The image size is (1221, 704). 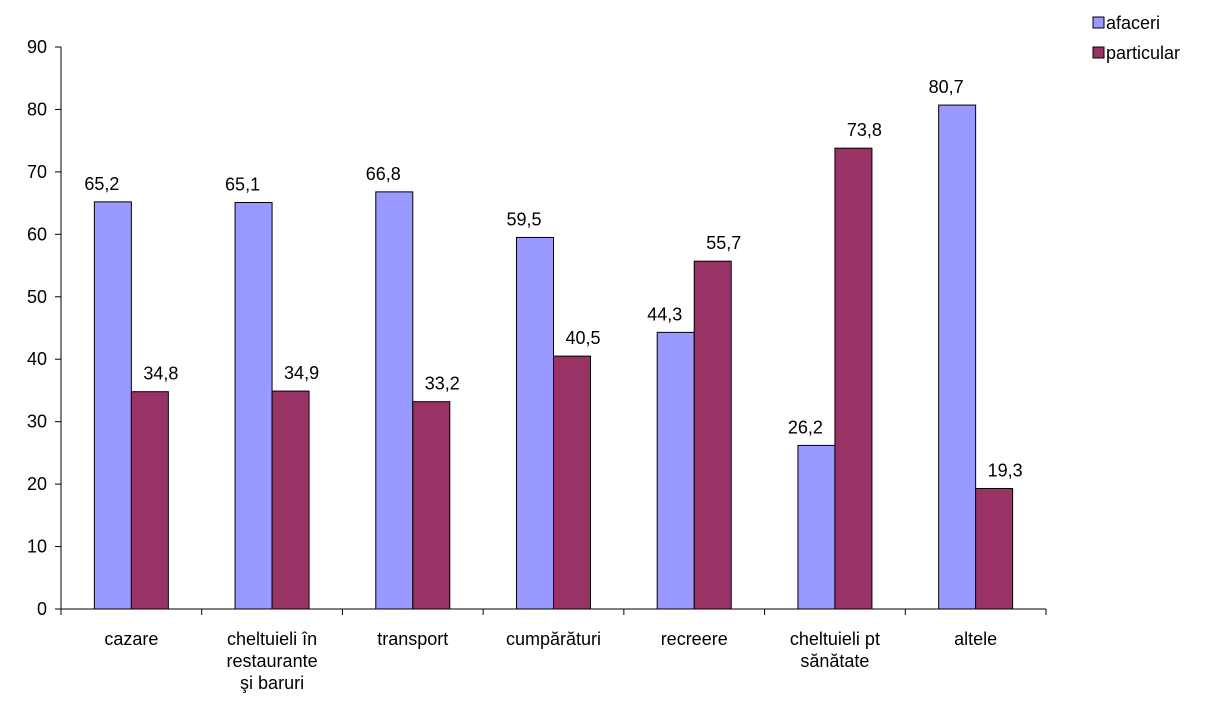 What do you see at coordinates (37, 47) in the screenshot?
I see `y-tick-label: 90` at bounding box center [37, 47].